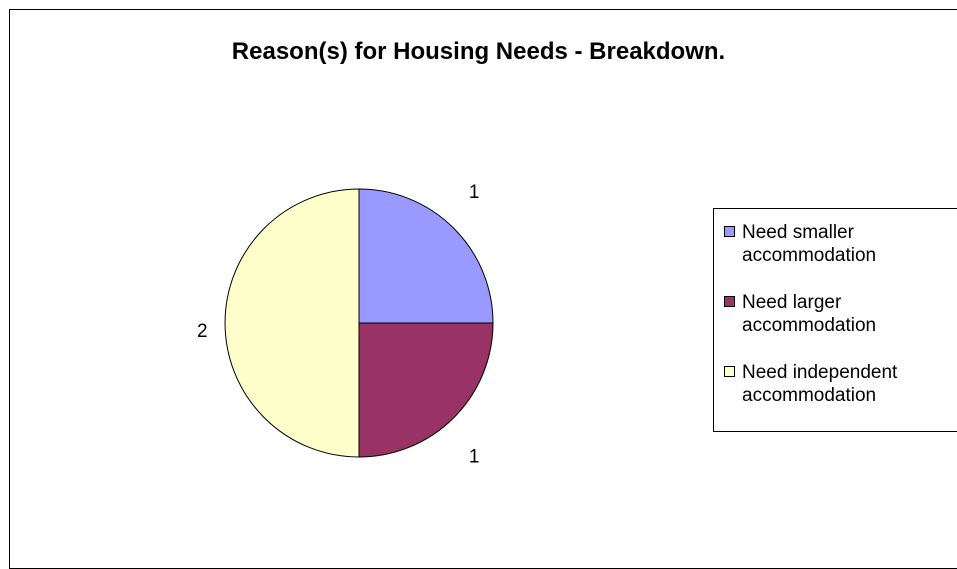 The image size is (957, 569). What do you see at coordinates (729, 301) in the screenshot?
I see `legend-swatch-larger` at bounding box center [729, 301].